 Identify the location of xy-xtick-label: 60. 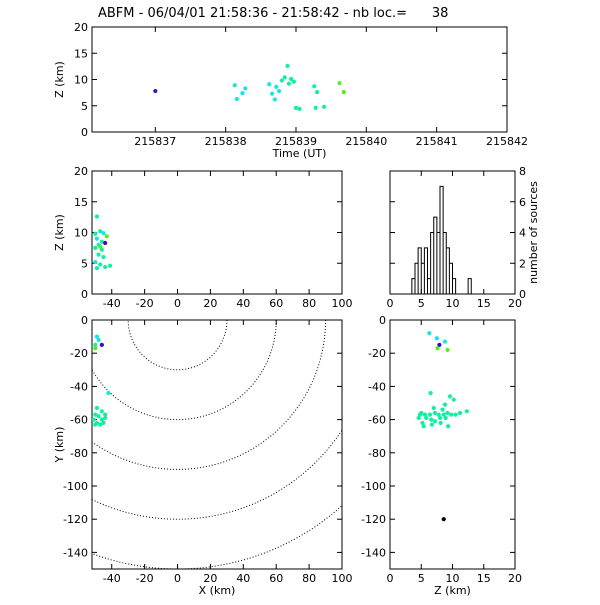
(276, 578).